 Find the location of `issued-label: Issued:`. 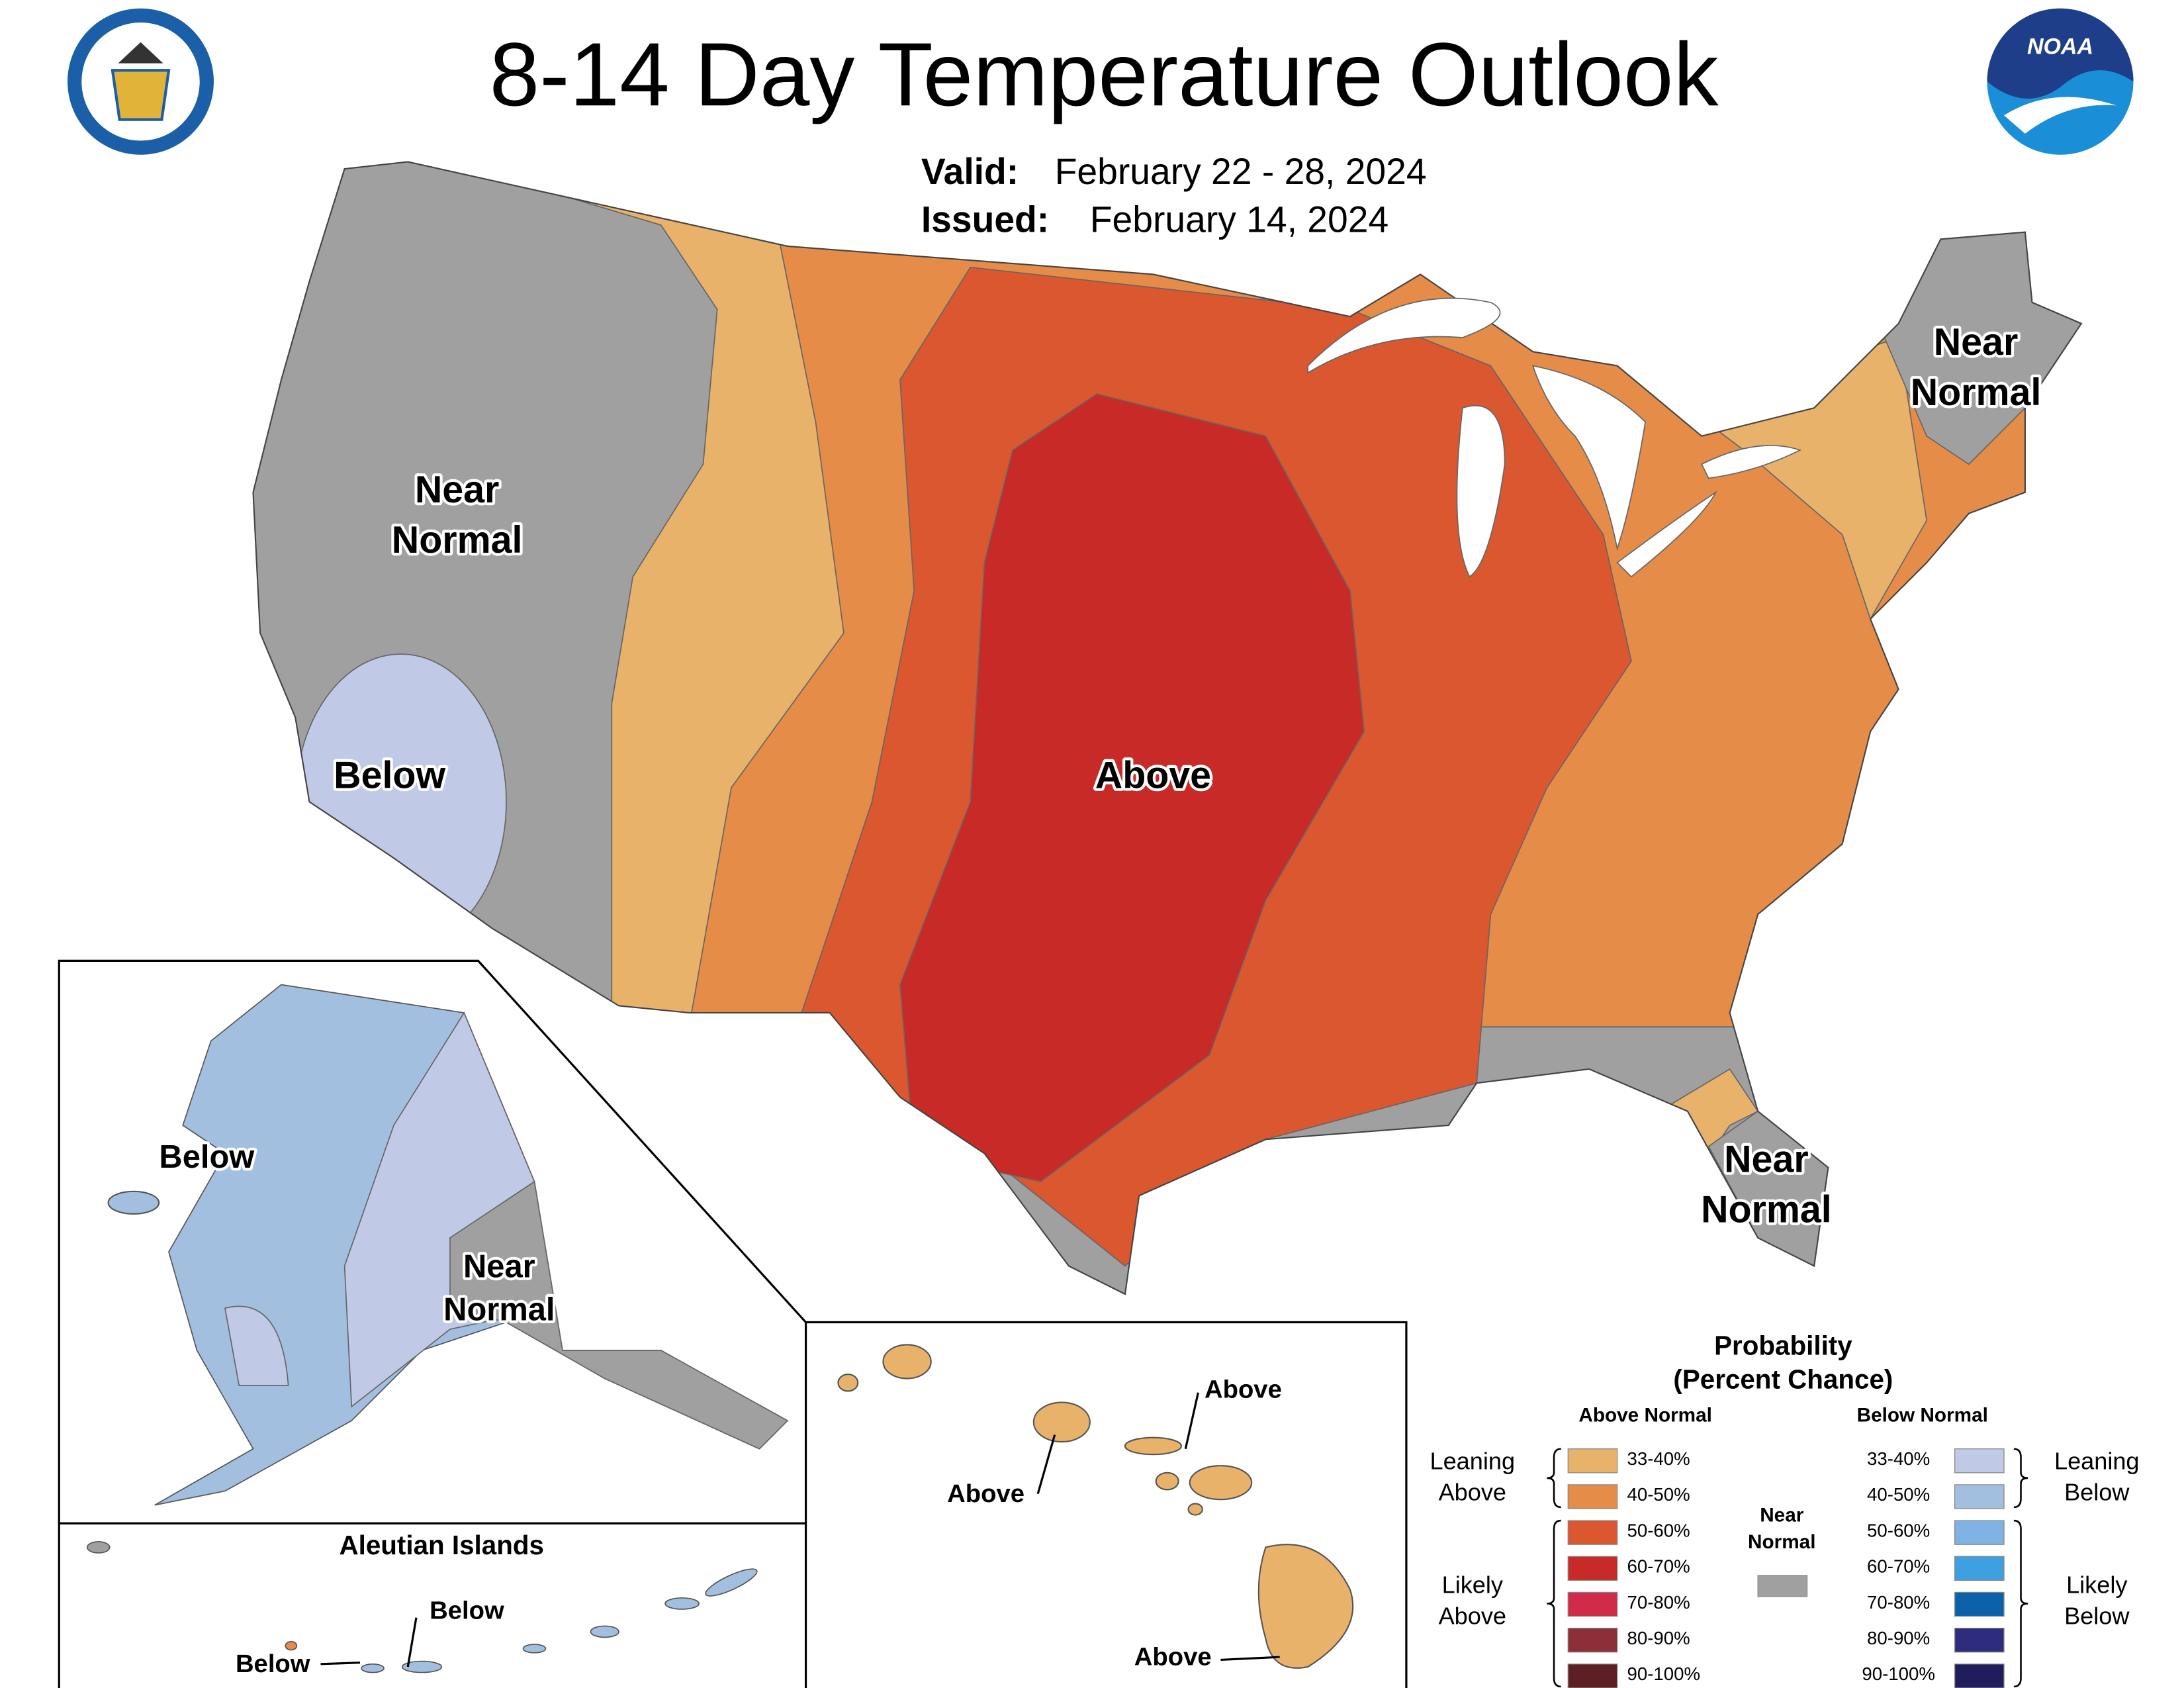

issued-label: Issued: is located at coordinates (985, 219).